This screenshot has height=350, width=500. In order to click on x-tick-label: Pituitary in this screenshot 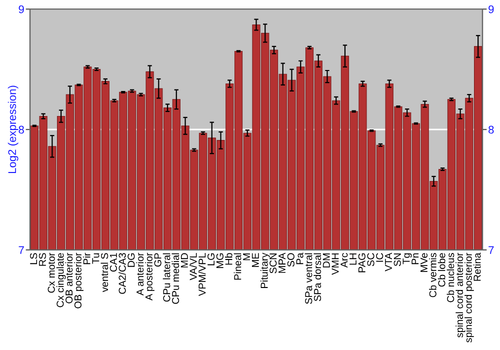, I will do `click(265, 270)`.